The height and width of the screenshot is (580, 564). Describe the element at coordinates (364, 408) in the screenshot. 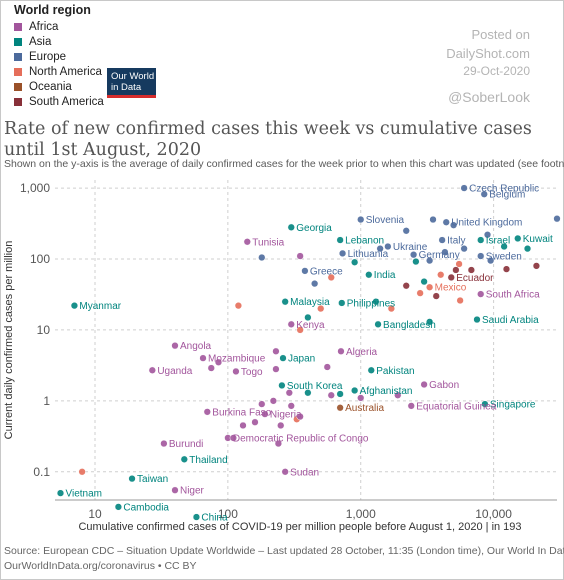

I see `data-label: Australia` at that location.